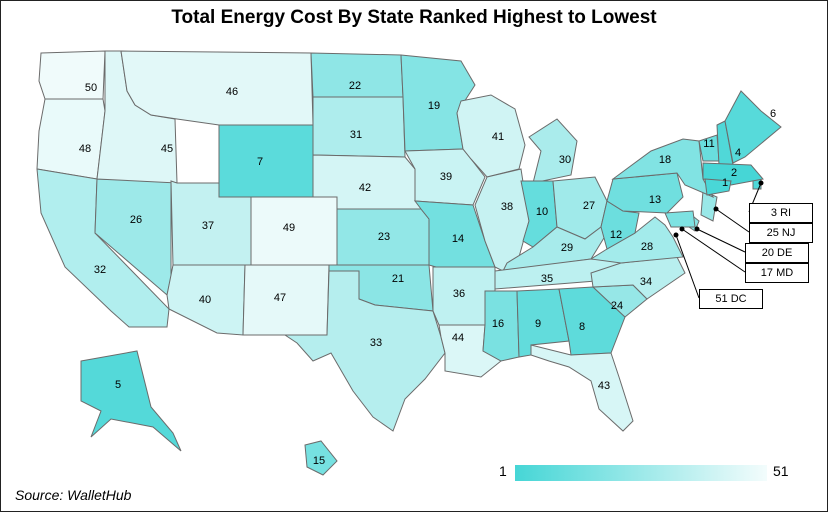 Image resolution: width=828 pixels, height=512 pixels. I want to click on state-rank-label-ia: 39, so click(446, 177).